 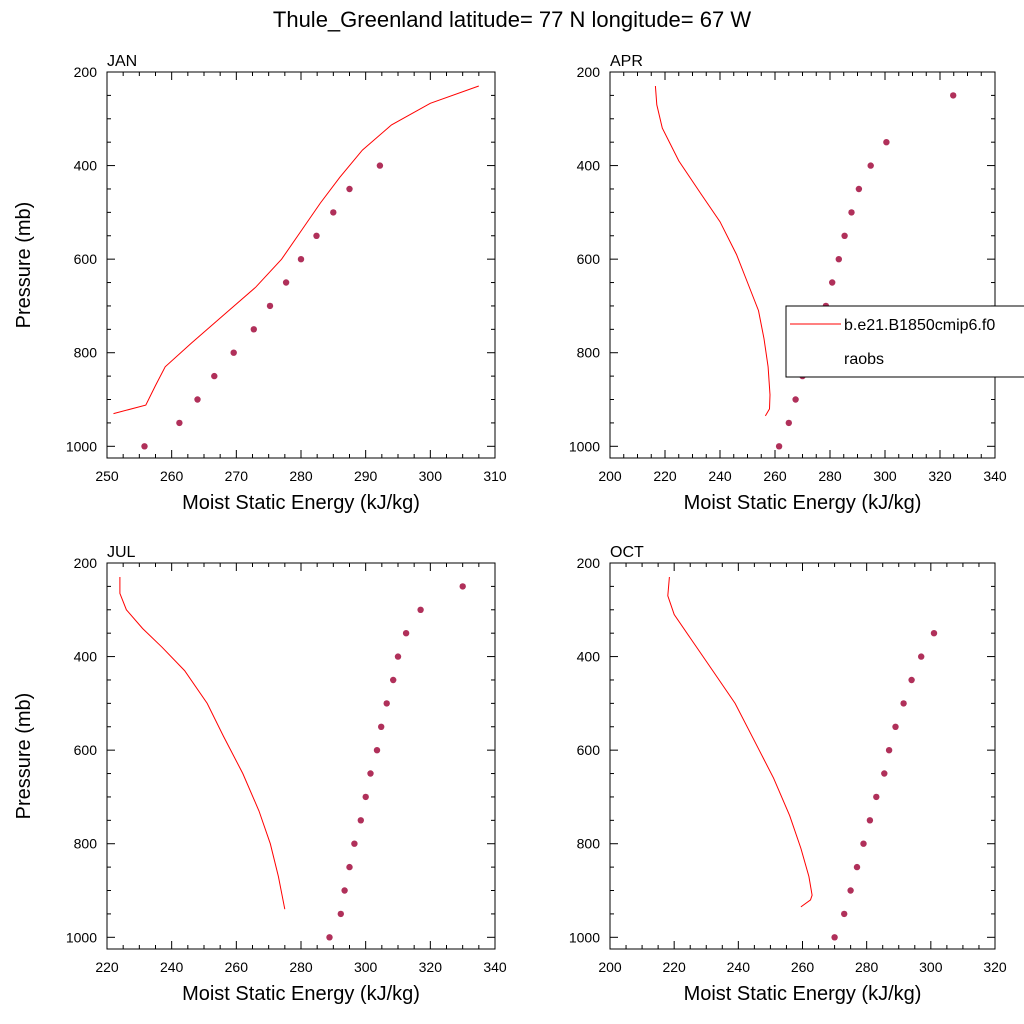 What do you see at coordinates (495, 476) in the screenshot?
I see `x-tick-label: 310` at bounding box center [495, 476].